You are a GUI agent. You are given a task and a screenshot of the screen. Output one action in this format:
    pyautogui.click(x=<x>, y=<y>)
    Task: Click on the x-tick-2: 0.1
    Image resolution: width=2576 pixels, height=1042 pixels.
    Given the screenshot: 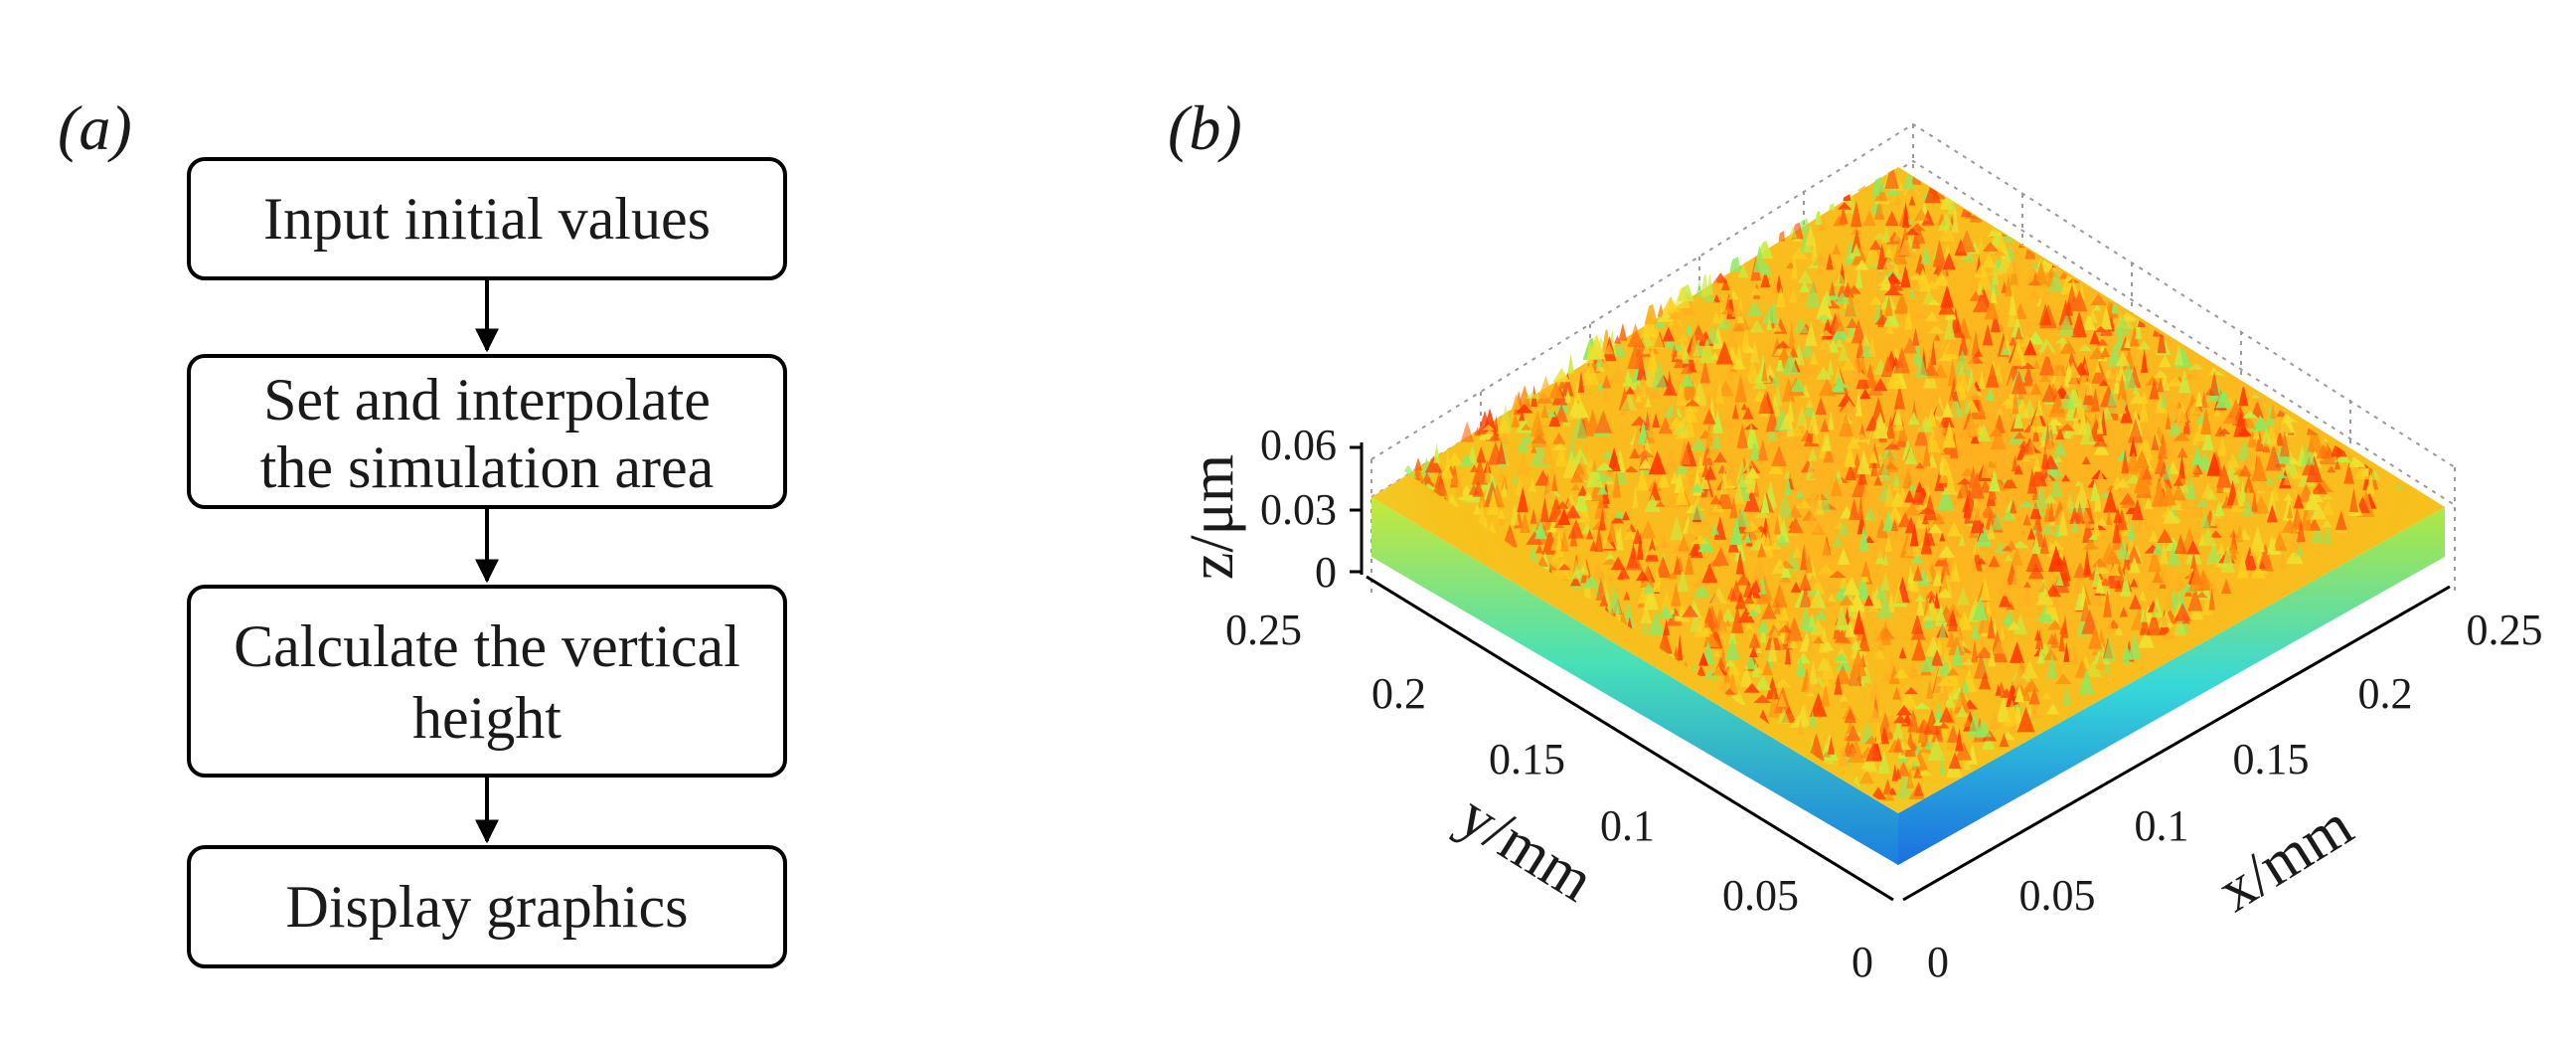 What is the action you would take?
    pyautogui.click(x=2162, y=825)
    